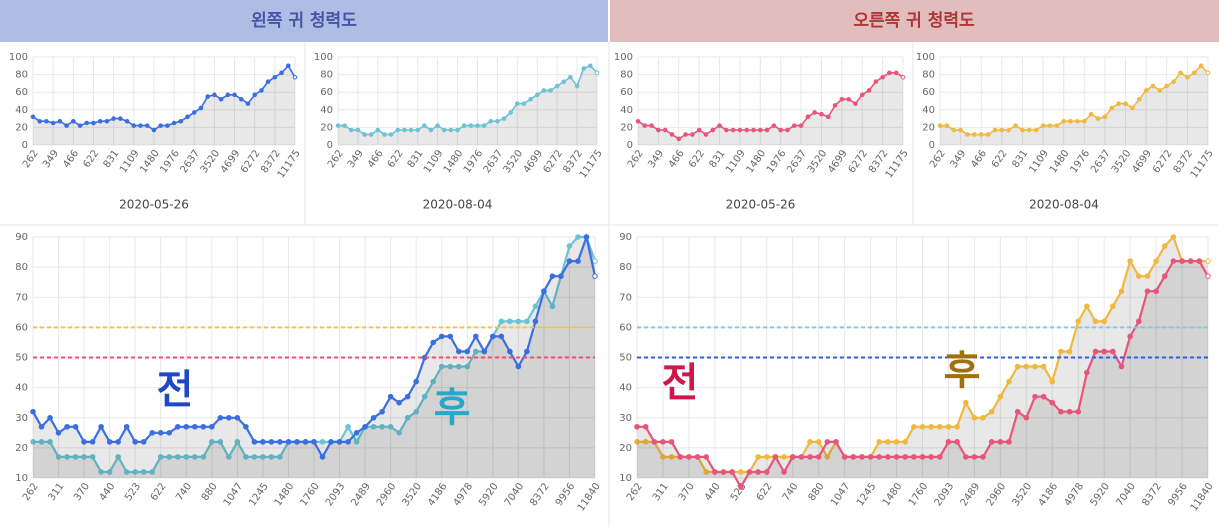  What do you see at coordinates (971, 494) in the screenshot?
I see `x-tick-label: 2489` at bounding box center [971, 494].